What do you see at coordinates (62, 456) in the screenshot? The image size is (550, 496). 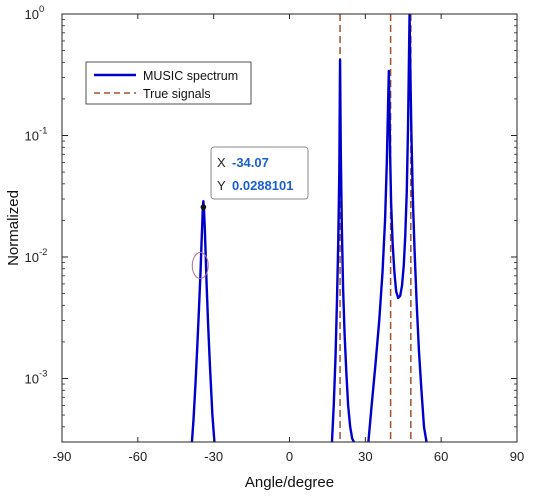 I see `x-tick-label: -90` at bounding box center [62, 456].